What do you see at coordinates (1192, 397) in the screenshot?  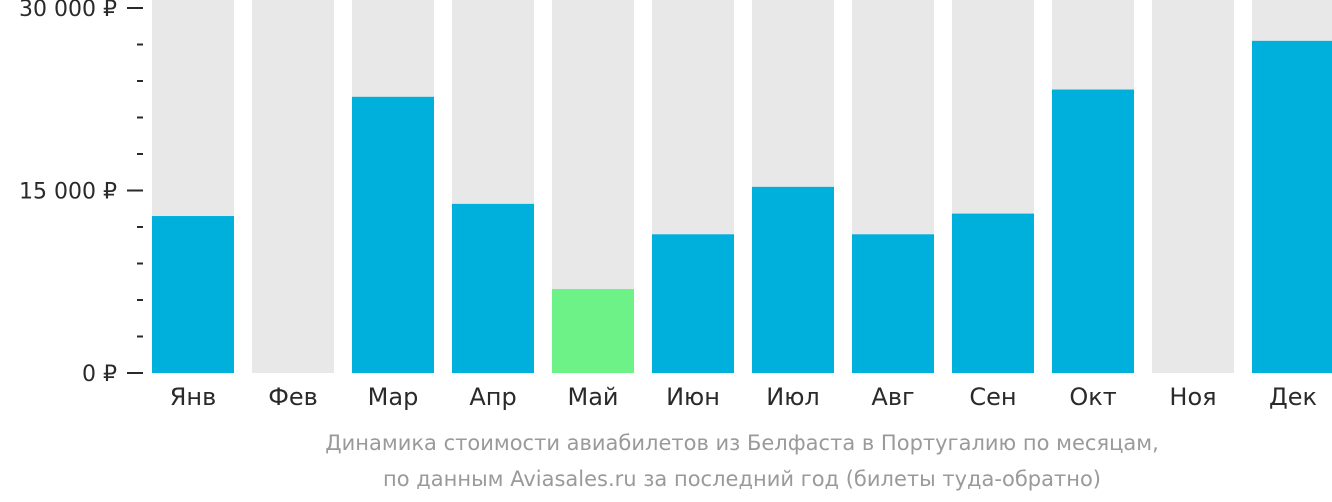 I see `x-tick-label: Ноя` at bounding box center [1192, 397].